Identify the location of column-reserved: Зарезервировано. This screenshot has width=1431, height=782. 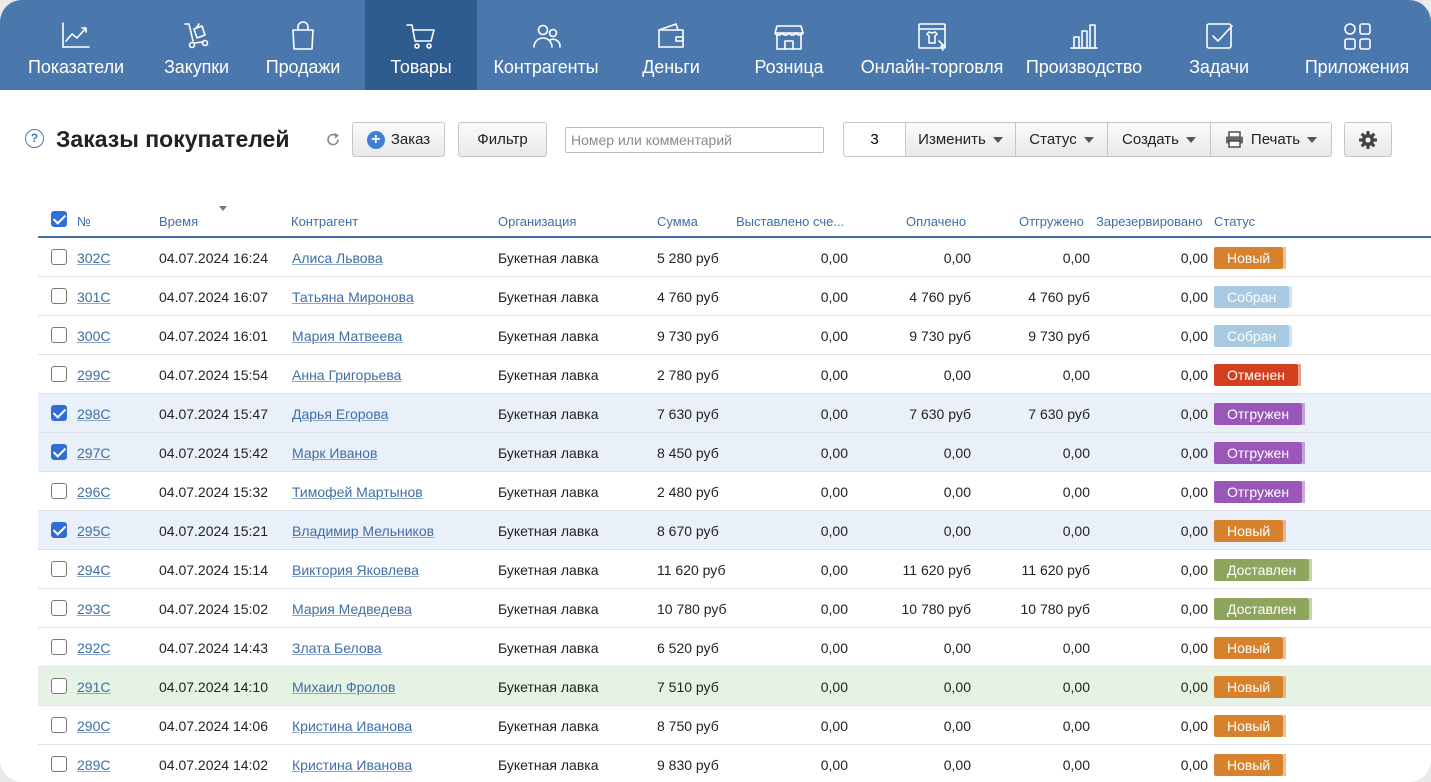
(1149, 221).